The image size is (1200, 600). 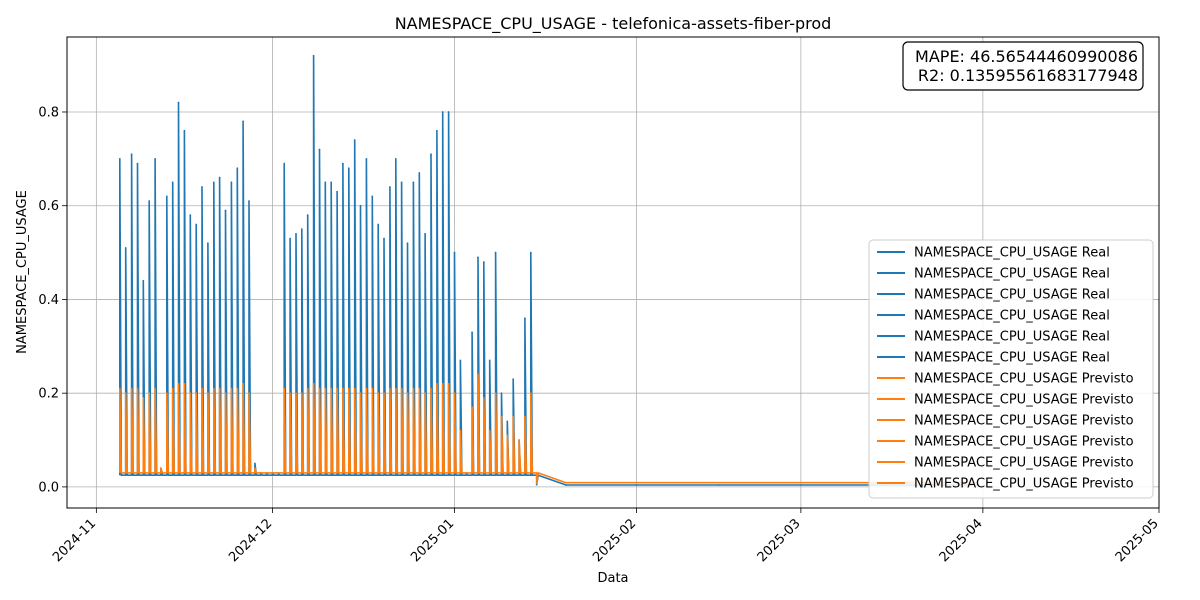 I want to click on legend-entry: NAMESPACE_CPU_USAGE Previsto, so click(x=1024, y=421).